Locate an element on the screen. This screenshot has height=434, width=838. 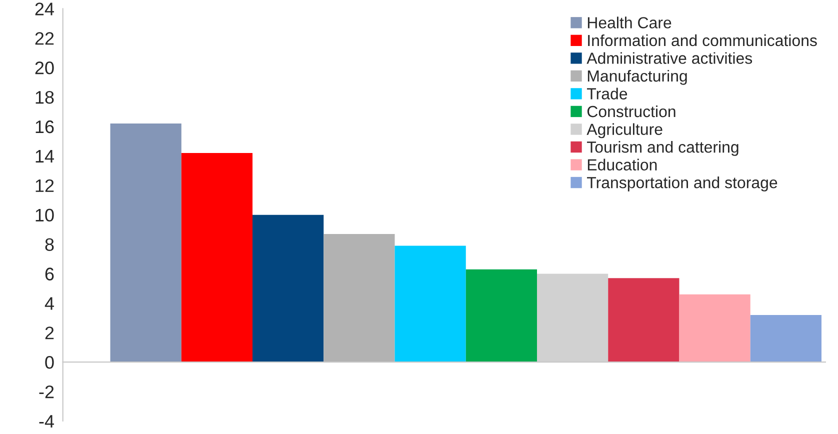
legend-label: Health Care is located at coordinates (630, 22).